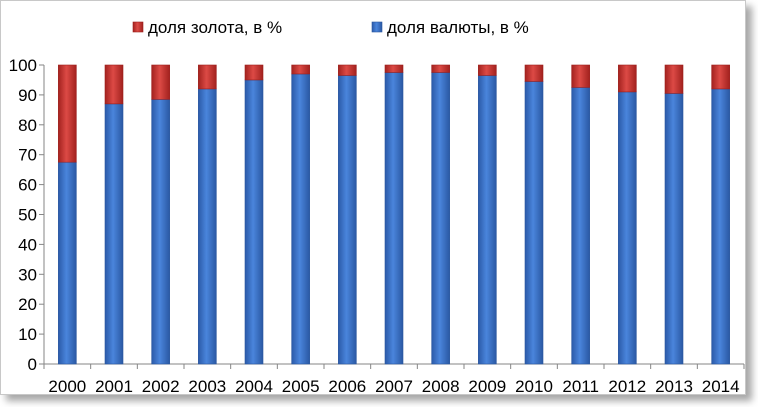 The height and width of the screenshot is (407, 758). I want to click on y-tick-label: 90, so click(27, 95).